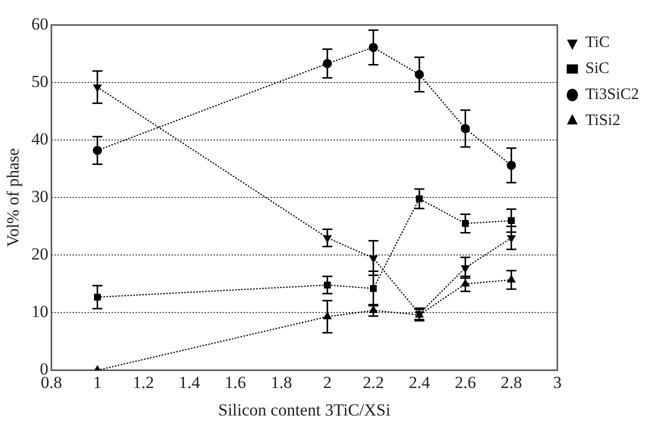 The width and height of the screenshot is (659, 425). I want to click on x-tick-label: 3, so click(557, 382).